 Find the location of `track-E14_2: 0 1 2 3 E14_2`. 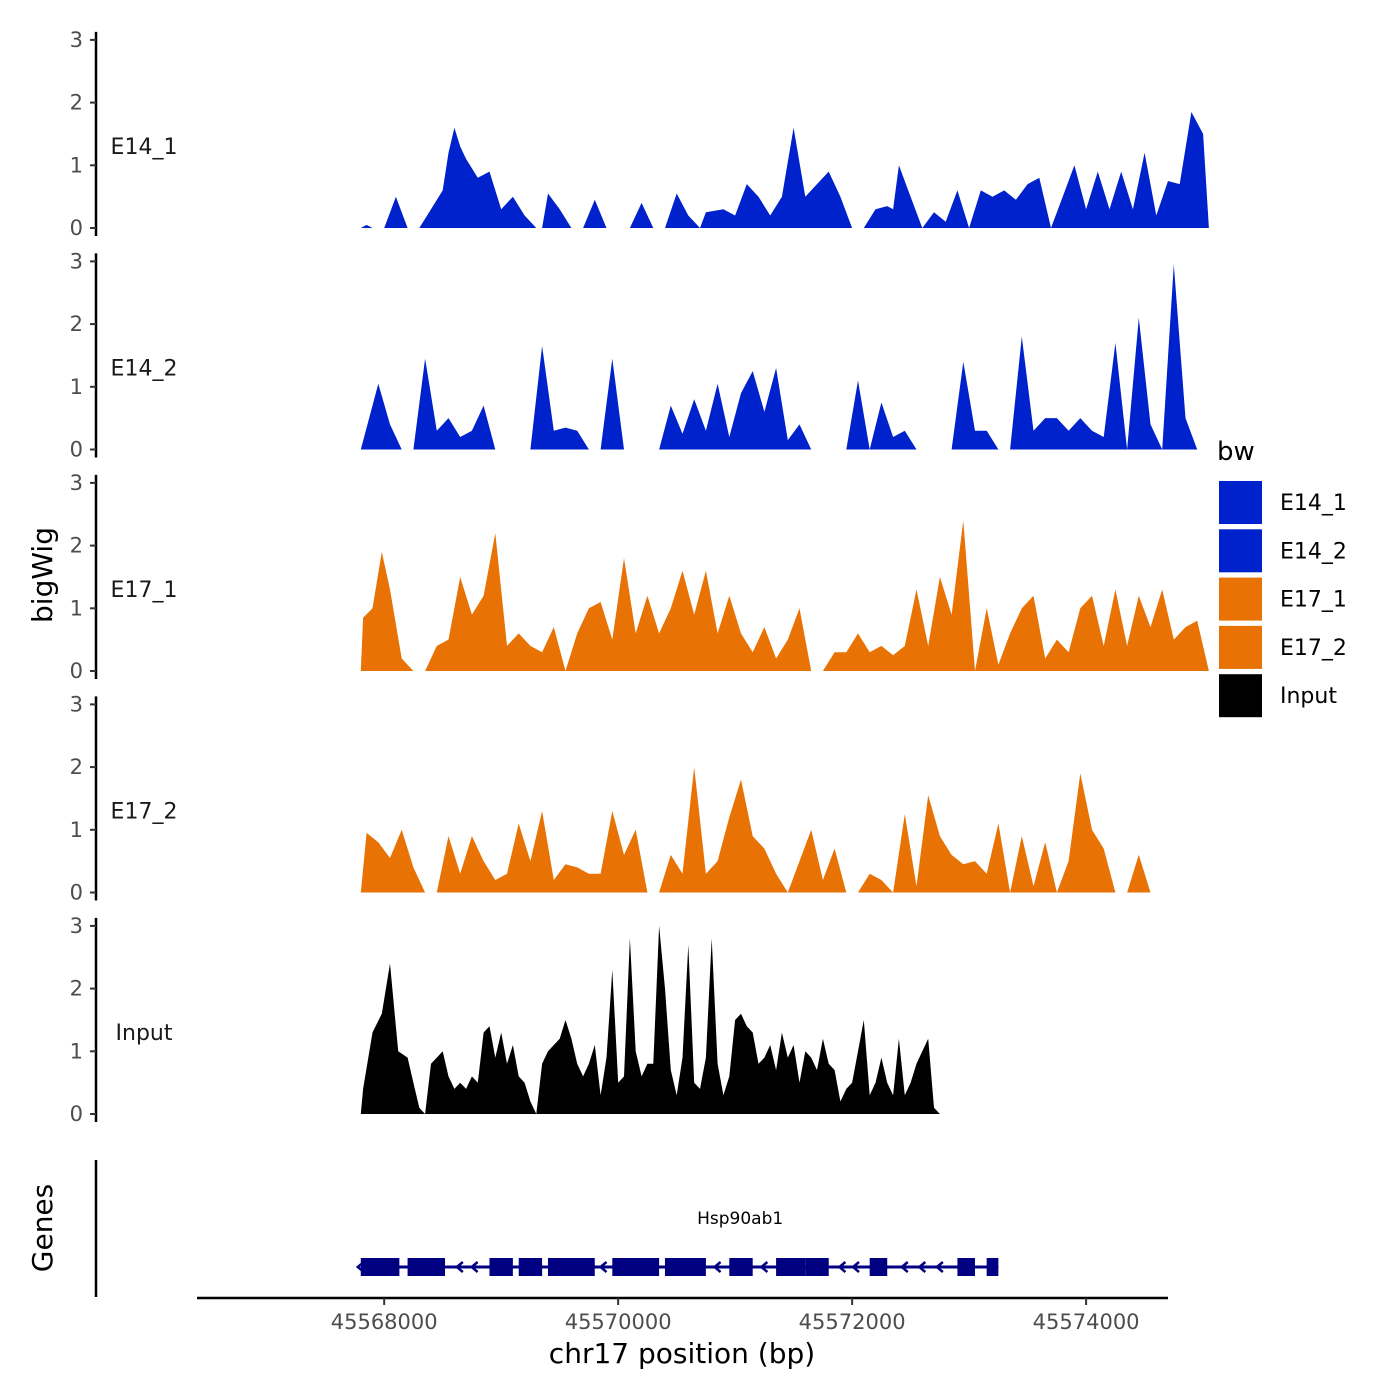

track-E14_2: 0 1 2 3 E14_2 is located at coordinates (634, 355).